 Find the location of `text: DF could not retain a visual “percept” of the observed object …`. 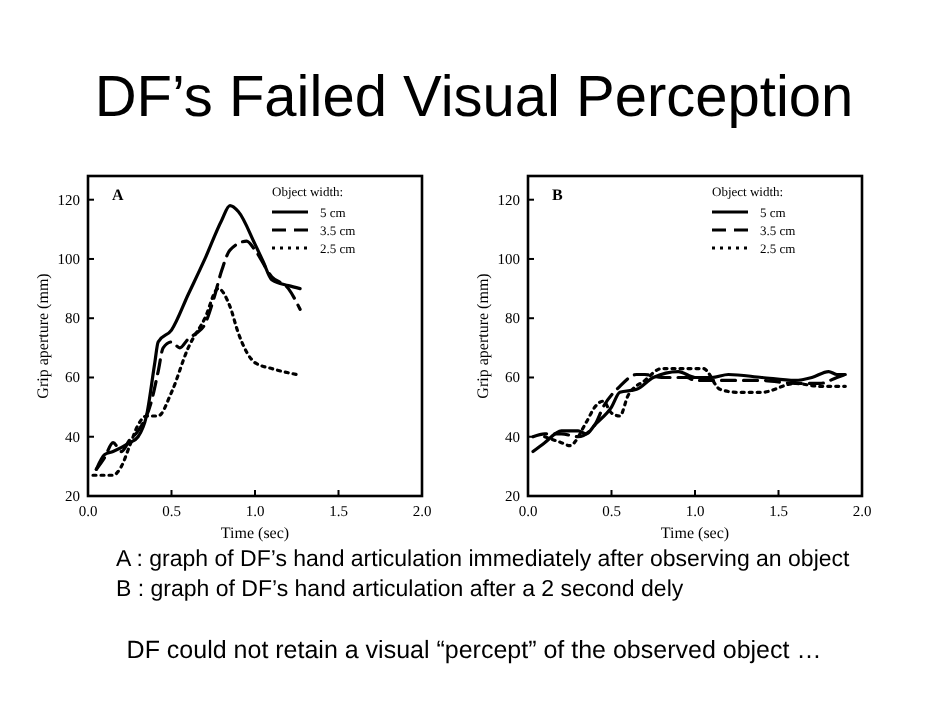

text: DF could not retain a visual “percept” of the observed object … is located at coordinates (474, 650).